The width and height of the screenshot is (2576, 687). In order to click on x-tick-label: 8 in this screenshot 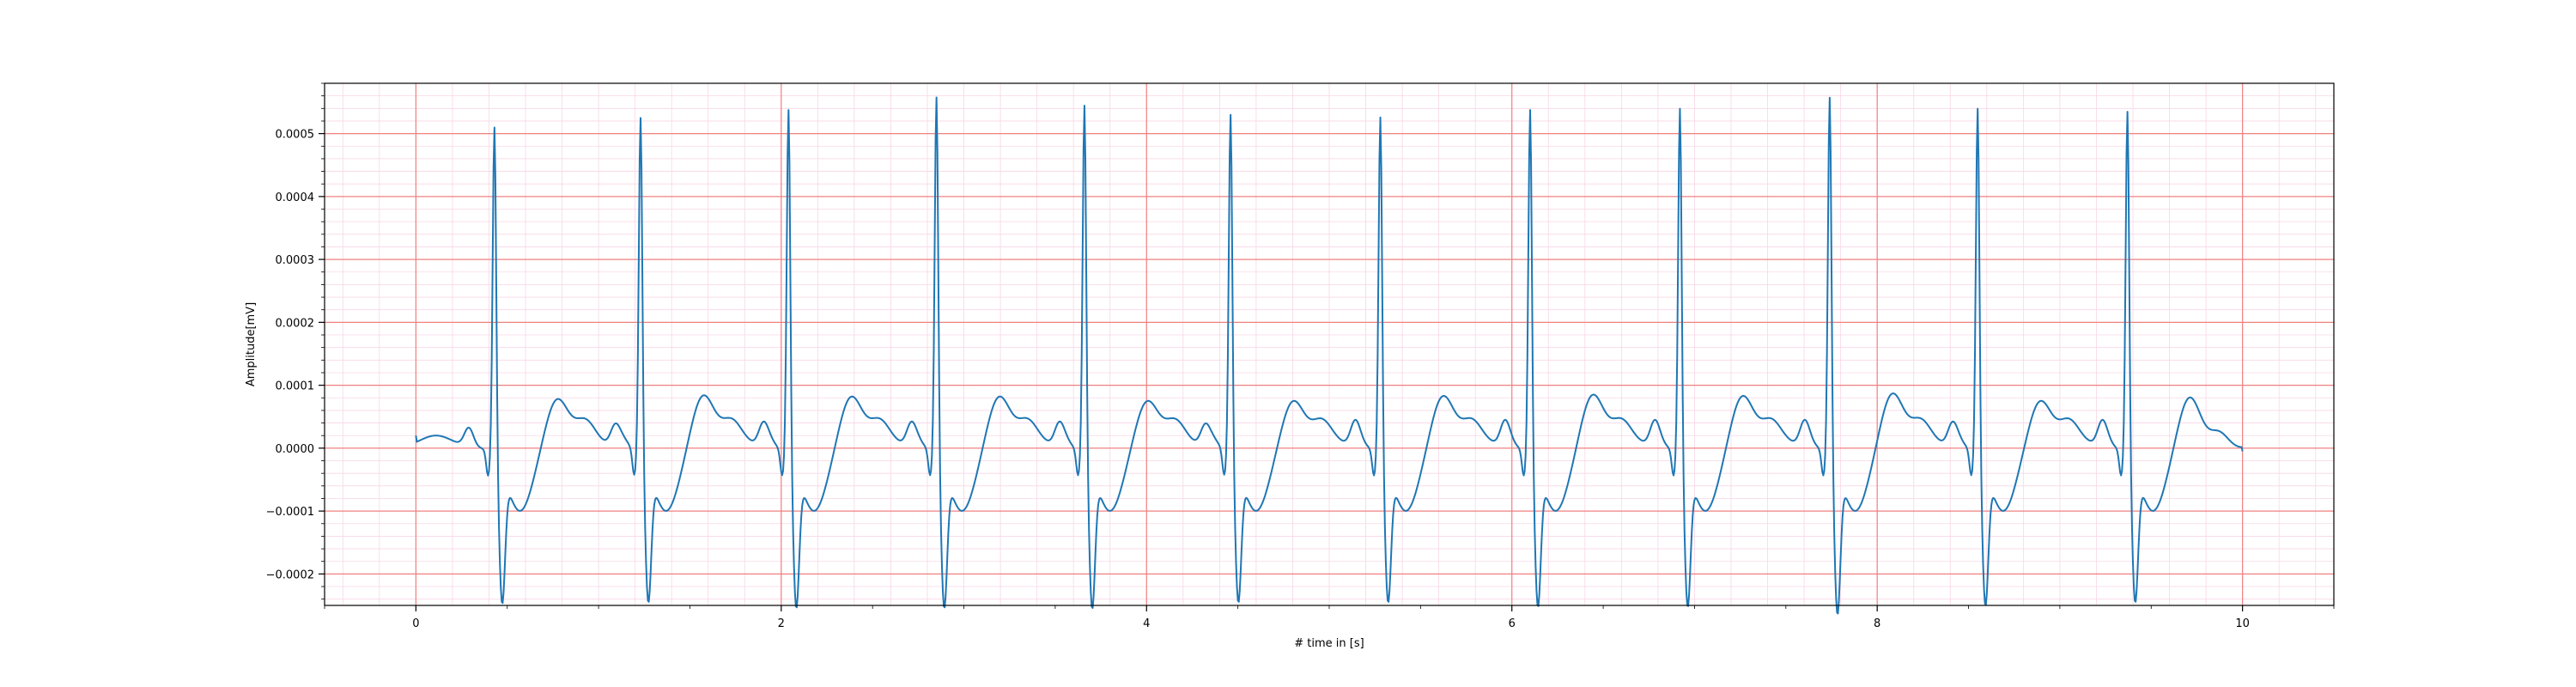, I will do `click(1877, 623)`.